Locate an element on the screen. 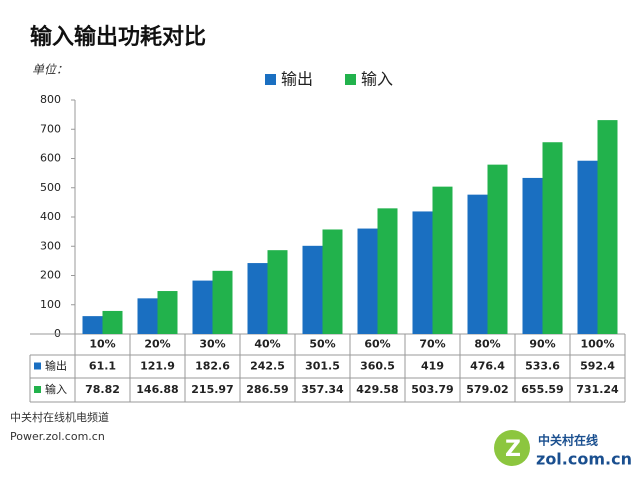 This screenshot has height=484, width=640. logo-icon: Z is located at coordinates (513, 449).